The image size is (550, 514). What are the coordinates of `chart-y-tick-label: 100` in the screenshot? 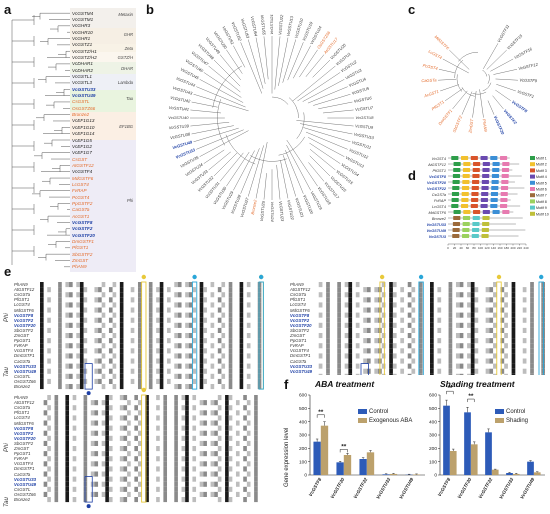 It's located at (433, 462).